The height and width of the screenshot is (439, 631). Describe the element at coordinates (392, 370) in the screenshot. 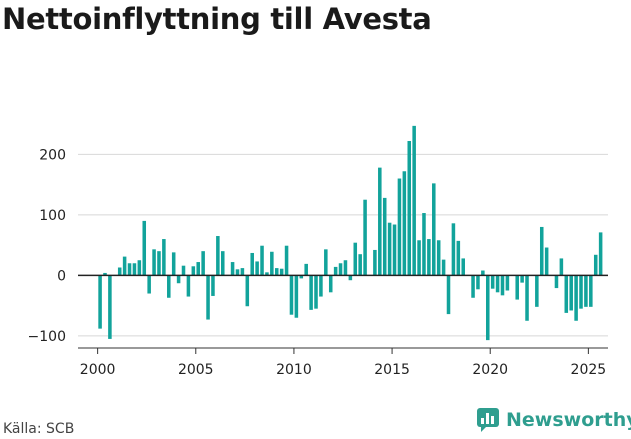

I see `x-tick-label: 2015` at that location.